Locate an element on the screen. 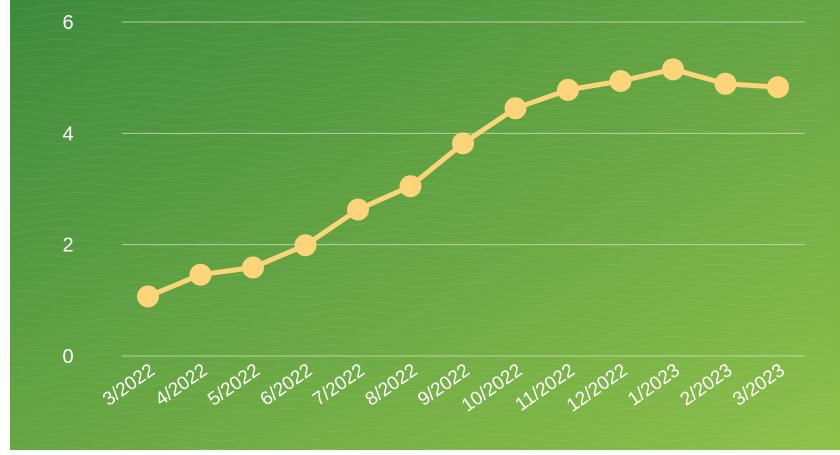 Image resolution: width=840 pixels, height=455 pixels. y-tick-label: 6 is located at coordinates (67, 23).